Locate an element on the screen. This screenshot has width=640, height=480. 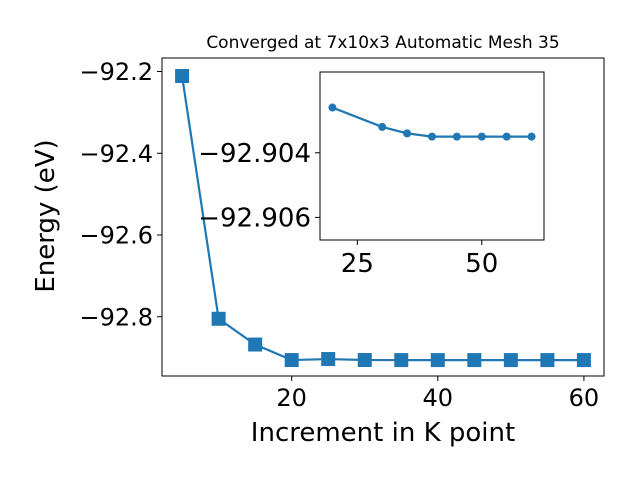
y-axis-label: Energy (eV) is located at coordinates (46, 215).